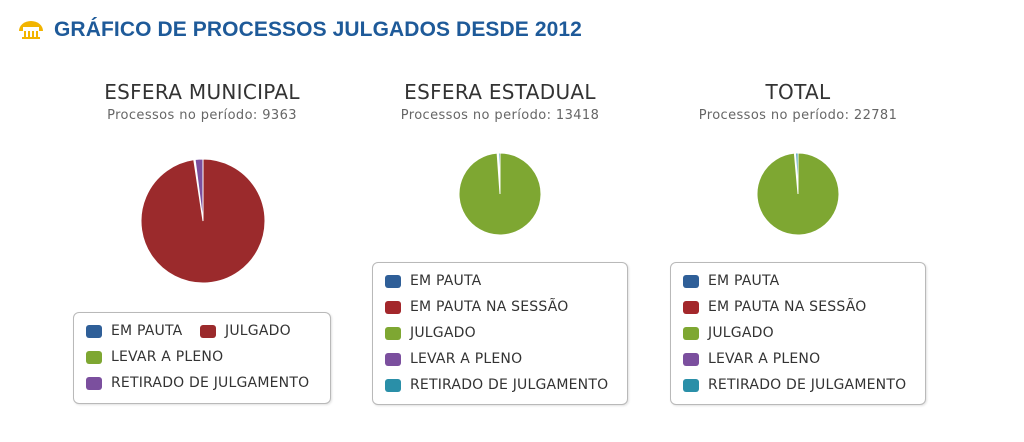  I want to click on chart-title: TOTAL, so click(798, 92).